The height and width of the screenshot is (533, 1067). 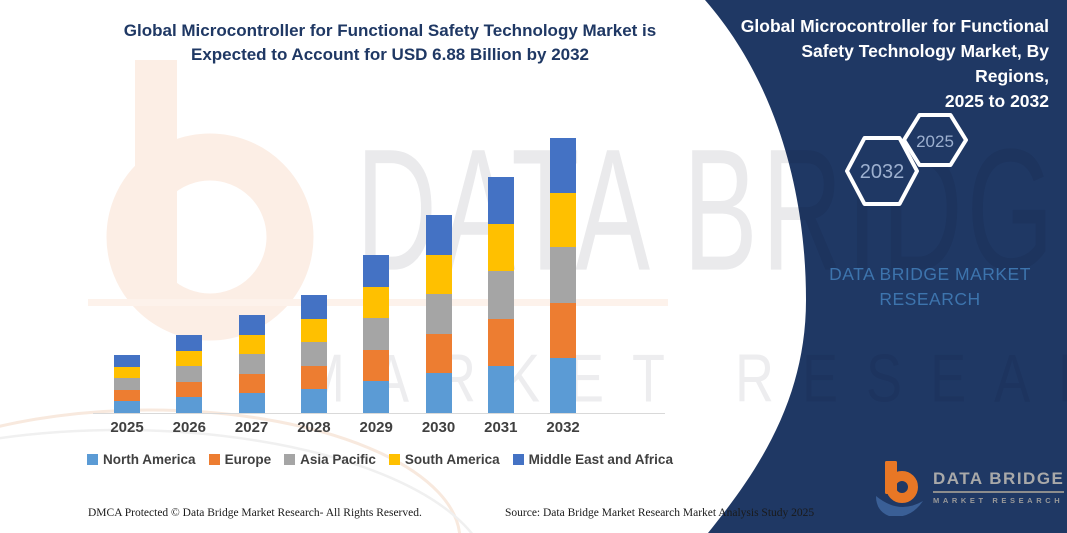 I want to click on x-axis-label-2027: 2027, so click(x=251, y=427).